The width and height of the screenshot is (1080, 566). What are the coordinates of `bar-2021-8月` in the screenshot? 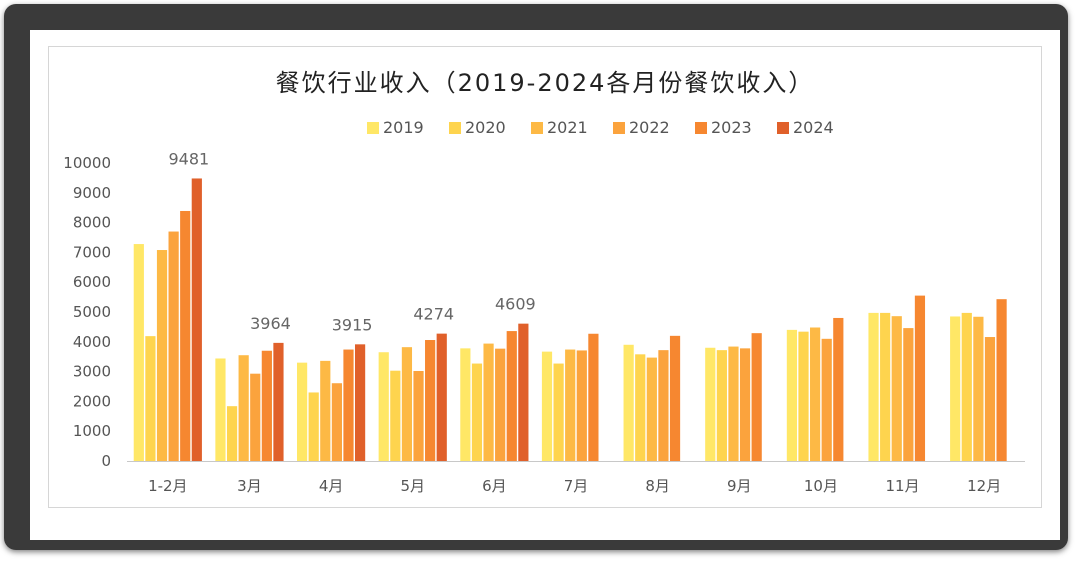 It's located at (651, 409).